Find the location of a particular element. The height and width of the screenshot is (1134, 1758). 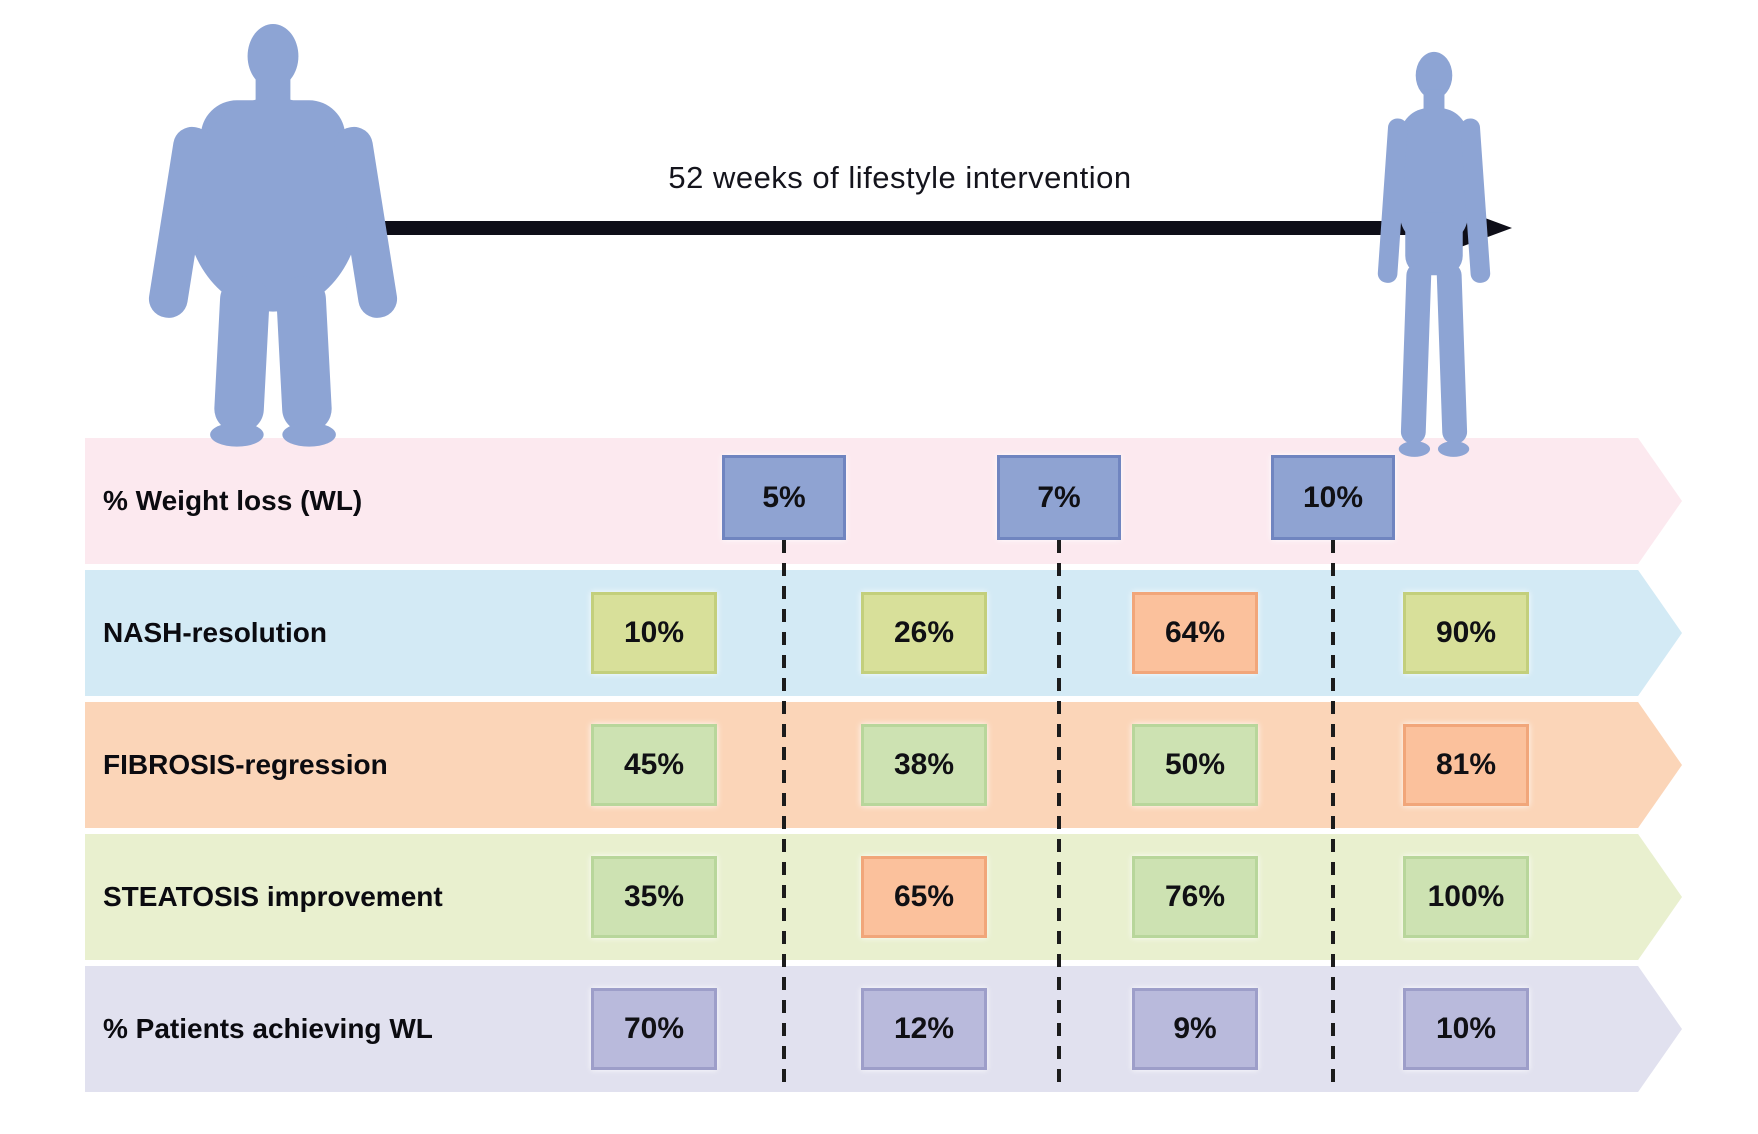

lean-hips is located at coordinates (1434, 244).